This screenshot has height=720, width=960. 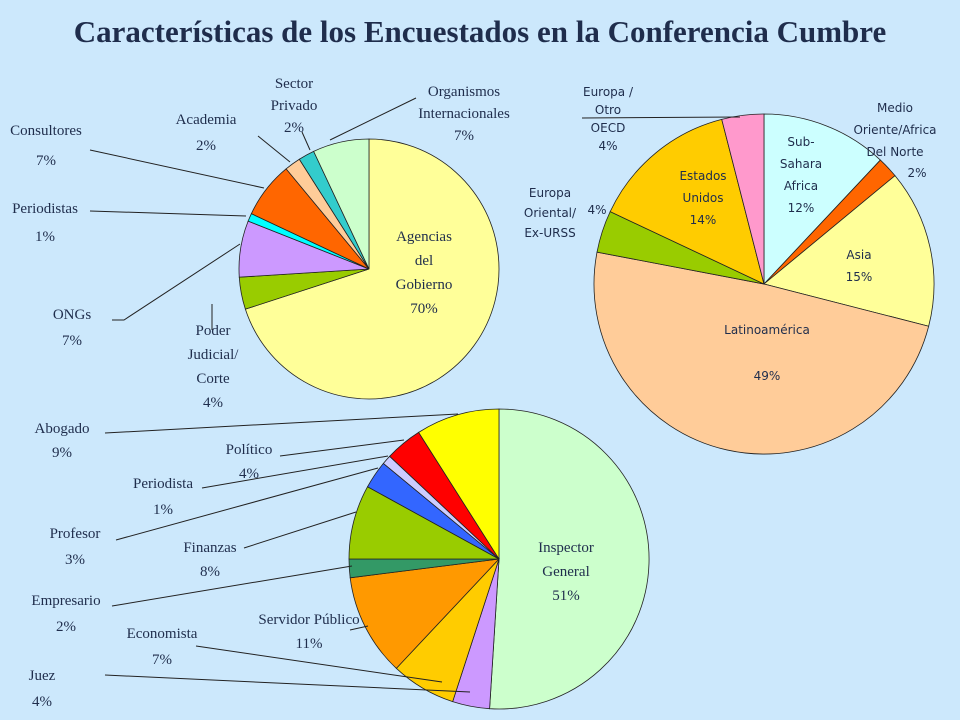 I want to click on ocupacion-label-inspector-general: Inspector General 51%, so click(x=566, y=572).